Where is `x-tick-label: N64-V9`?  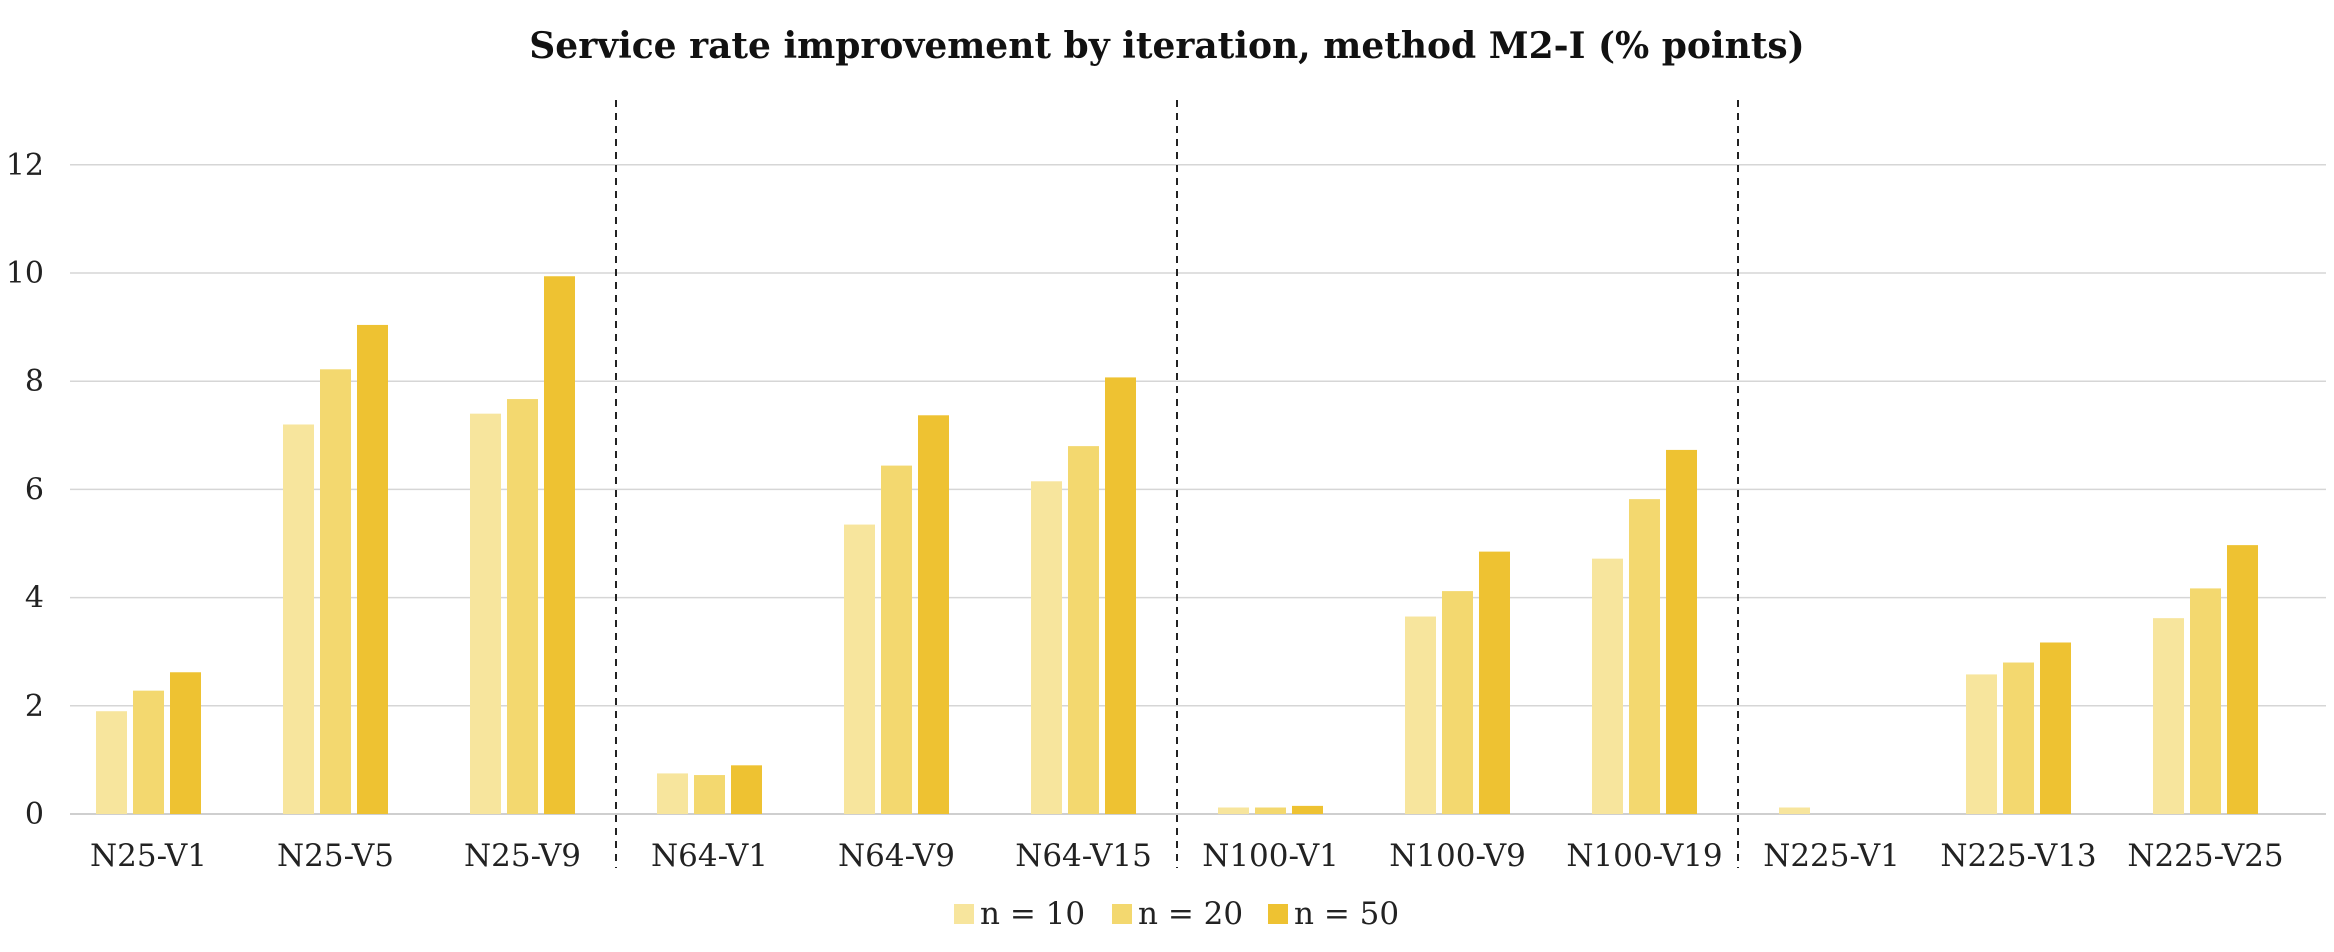
x-tick-label: N64-V9 is located at coordinates (896, 856).